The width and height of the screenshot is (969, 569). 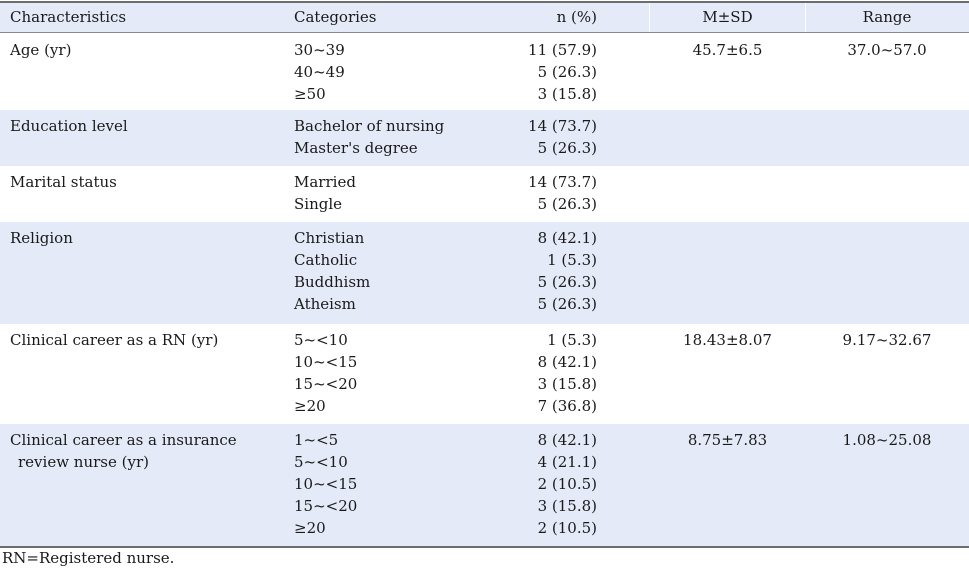 What do you see at coordinates (484, 2) in the screenshot?
I see `table-top-rule` at bounding box center [484, 2].